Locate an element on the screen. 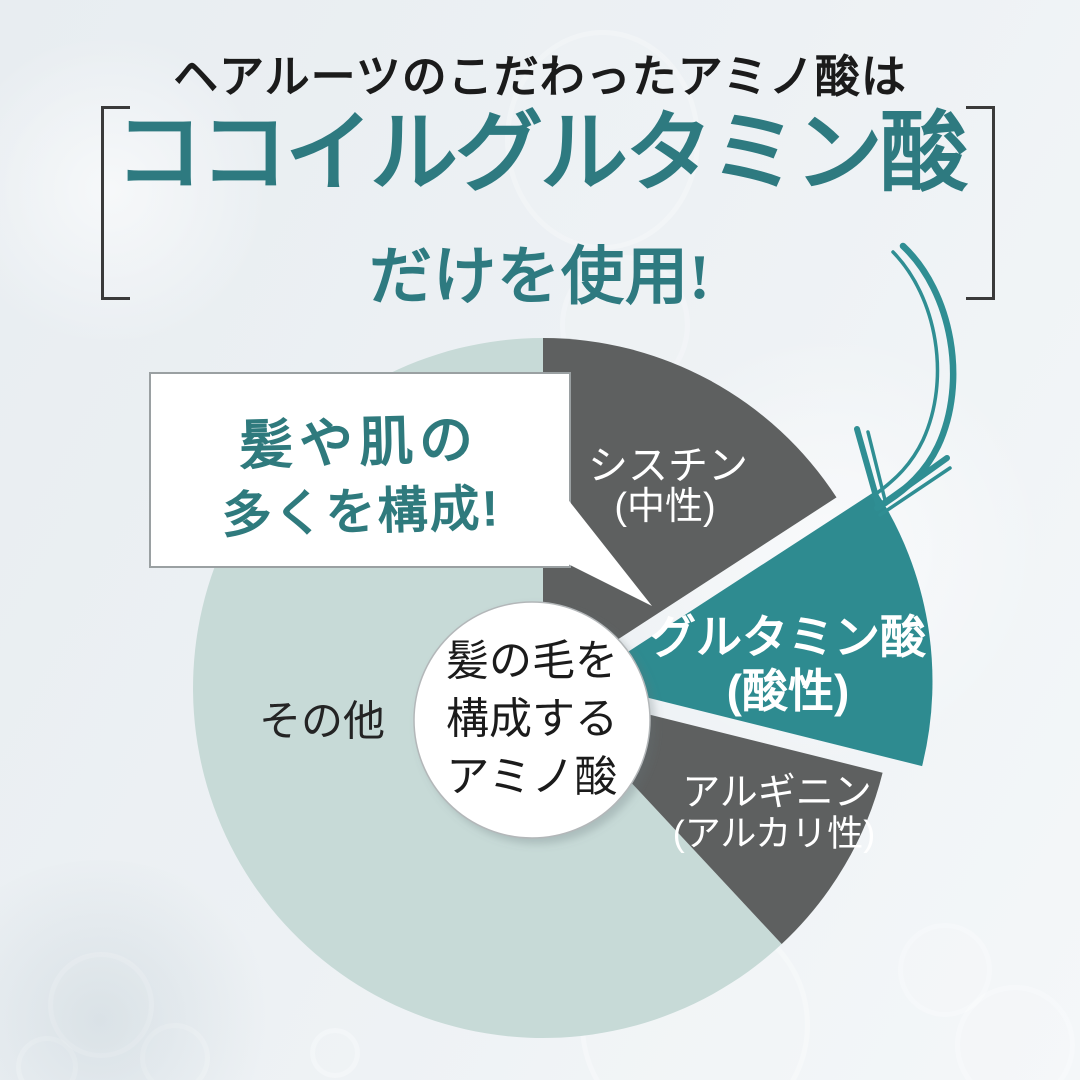 This screenshot has width=1080, height=1080. pie-center-circle: 髪の毛を 構成する アミノ酸 is located at coordinates (534, 722).